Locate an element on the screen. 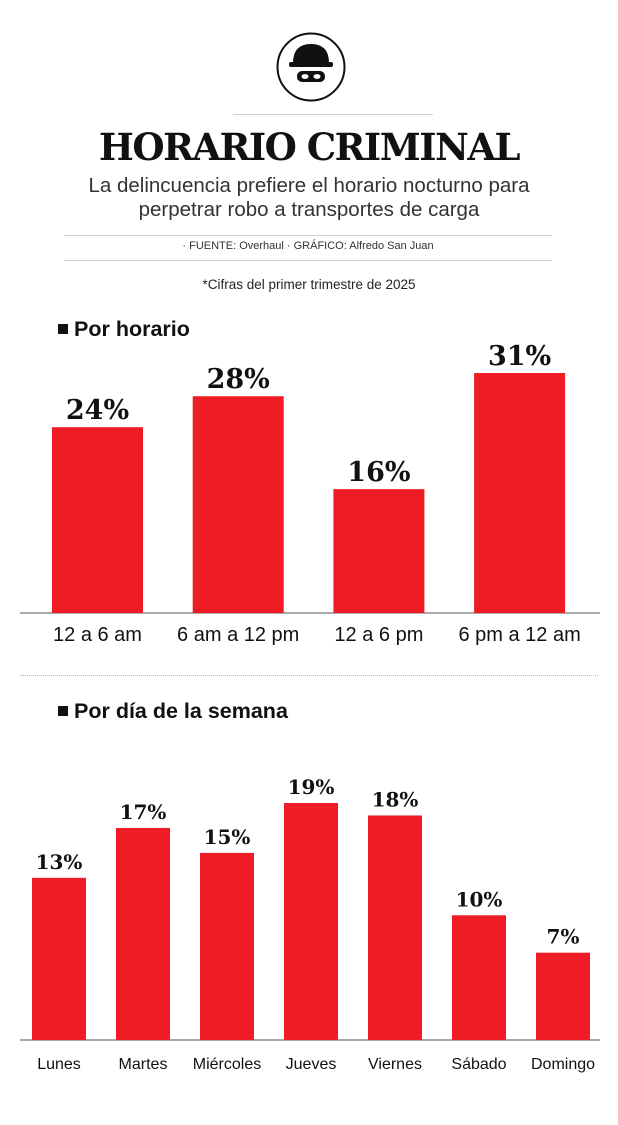 This screenshot has height=1125, width=618. data-label: 15% is located at coordinates (227, 837).